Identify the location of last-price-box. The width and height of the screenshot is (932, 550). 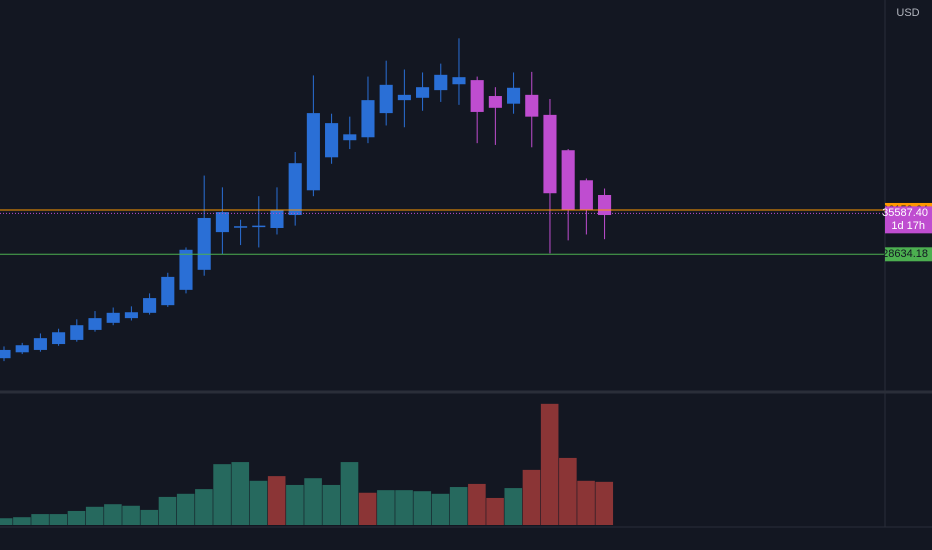
(908, 220).